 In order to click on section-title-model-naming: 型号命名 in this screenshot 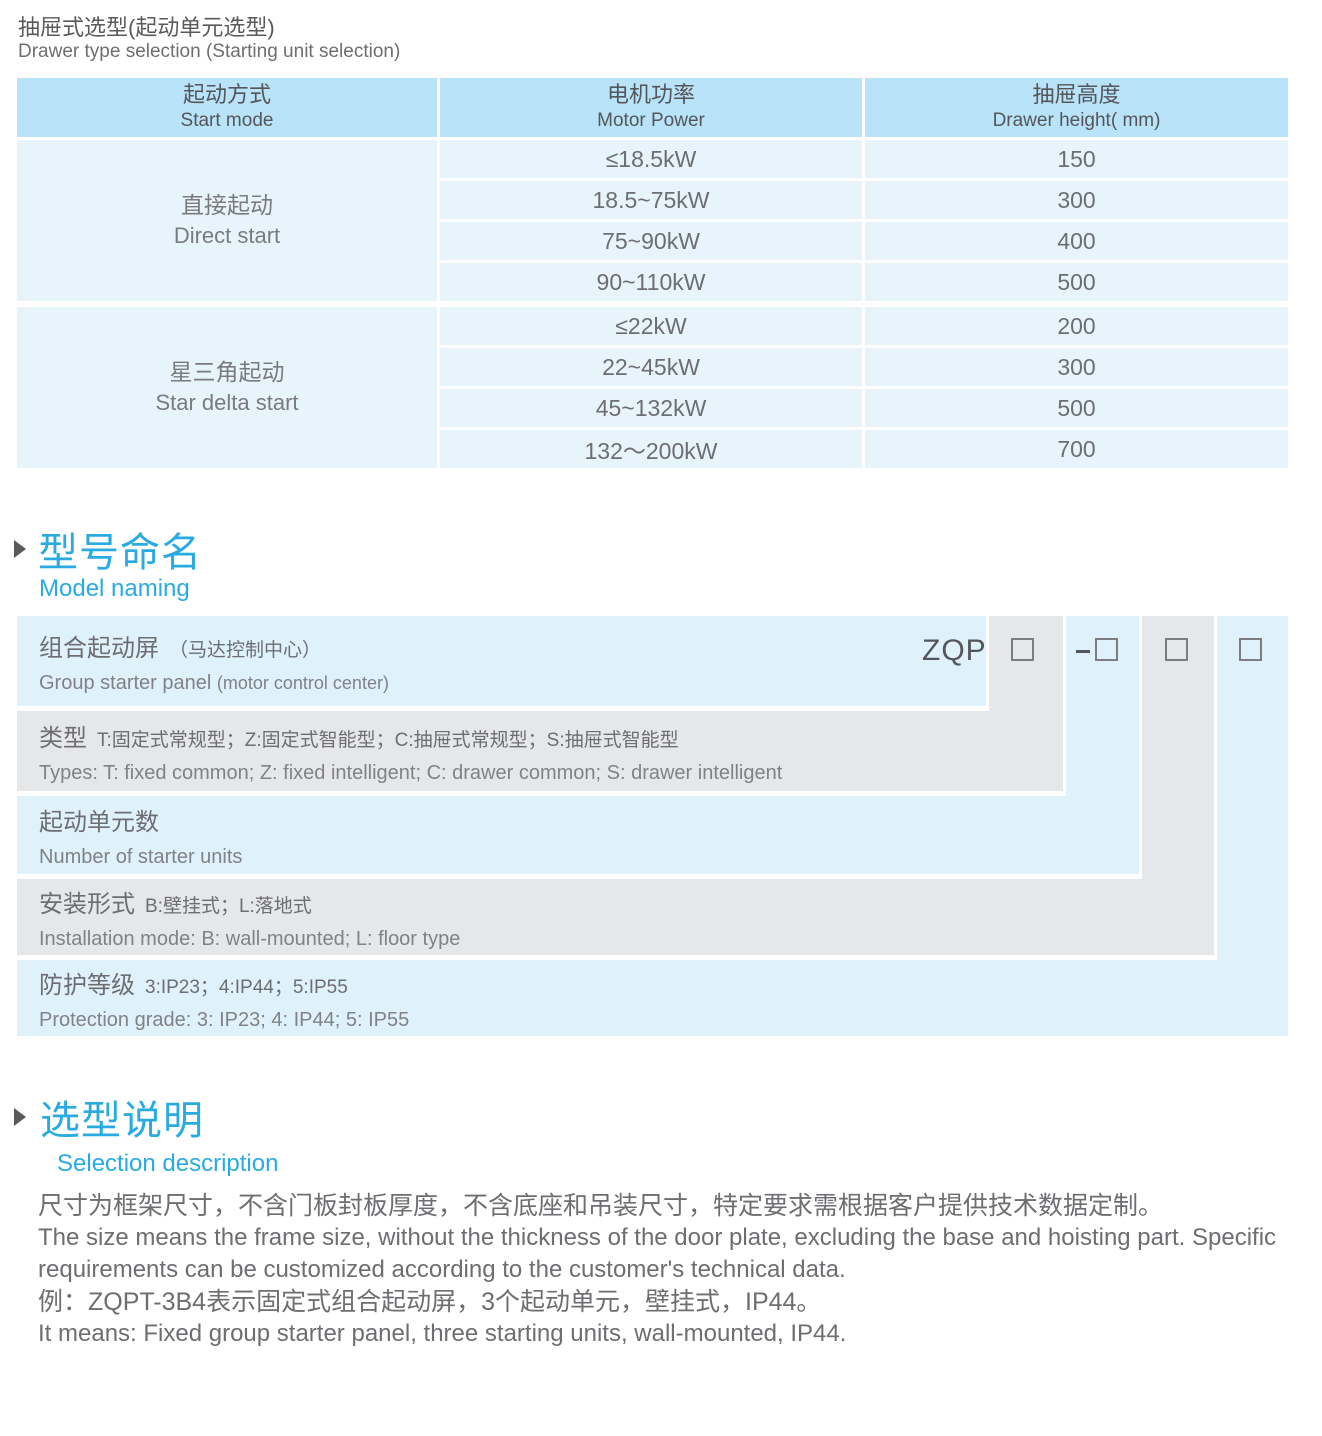, I will do `click(120, 553)`.